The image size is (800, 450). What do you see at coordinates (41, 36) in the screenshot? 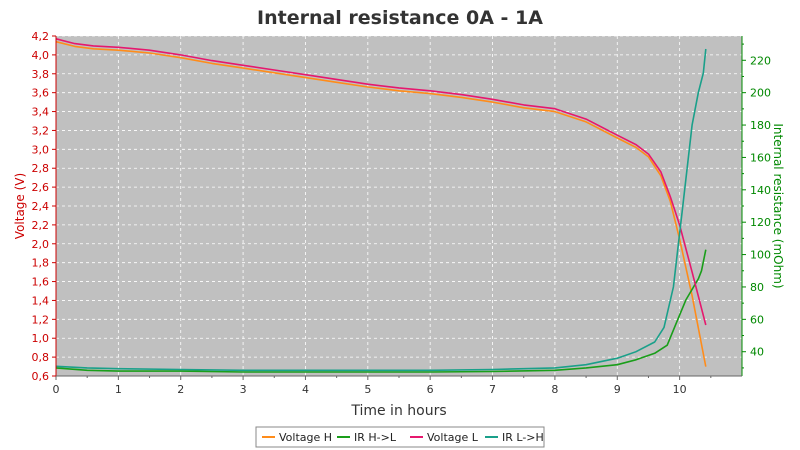
I see `y-left-tick-label: 4,2` at bounding box center [41, 36].